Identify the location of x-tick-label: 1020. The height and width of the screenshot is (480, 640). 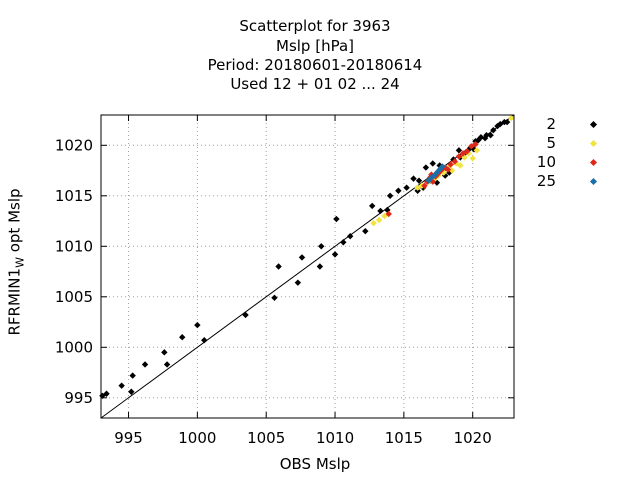
(473, 438).